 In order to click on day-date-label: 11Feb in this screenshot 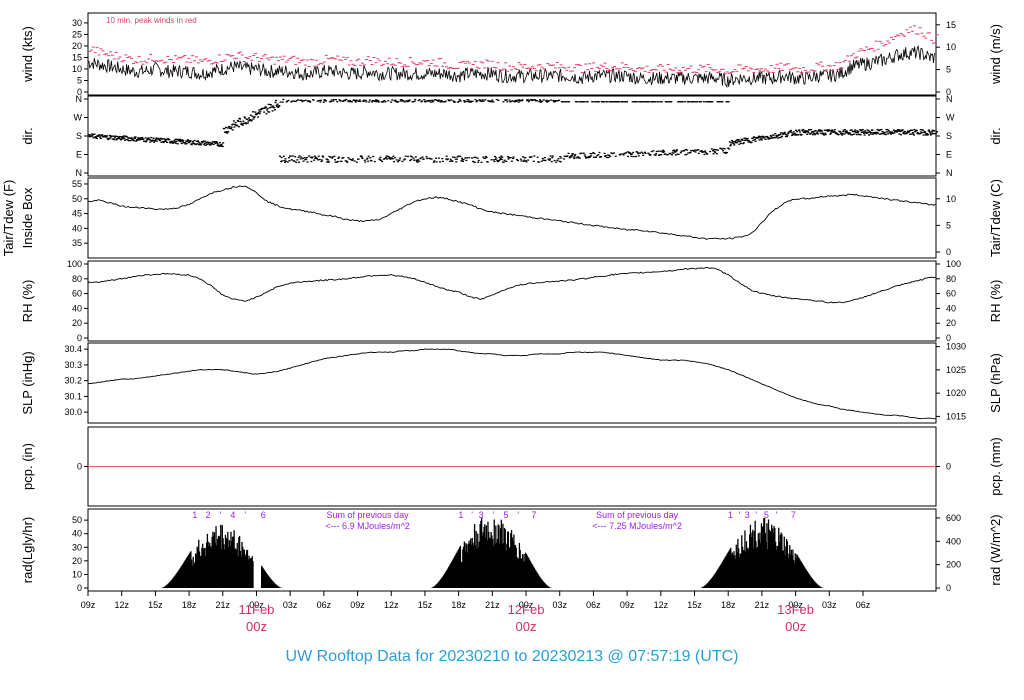, I will do `click(257, 609)`.